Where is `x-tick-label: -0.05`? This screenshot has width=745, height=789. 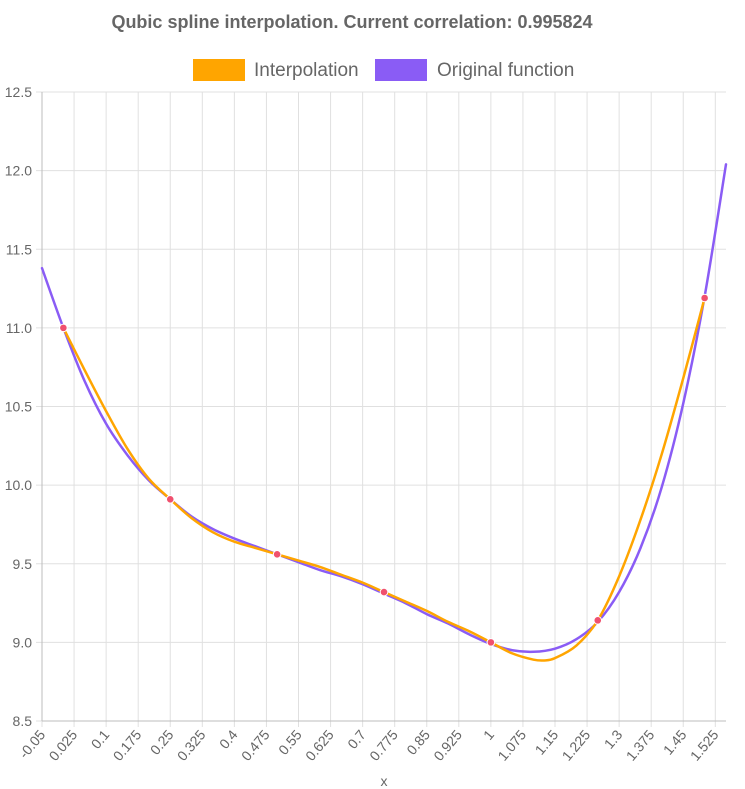 x-tick-label: -0.05 is located at coordinates (32, 743).